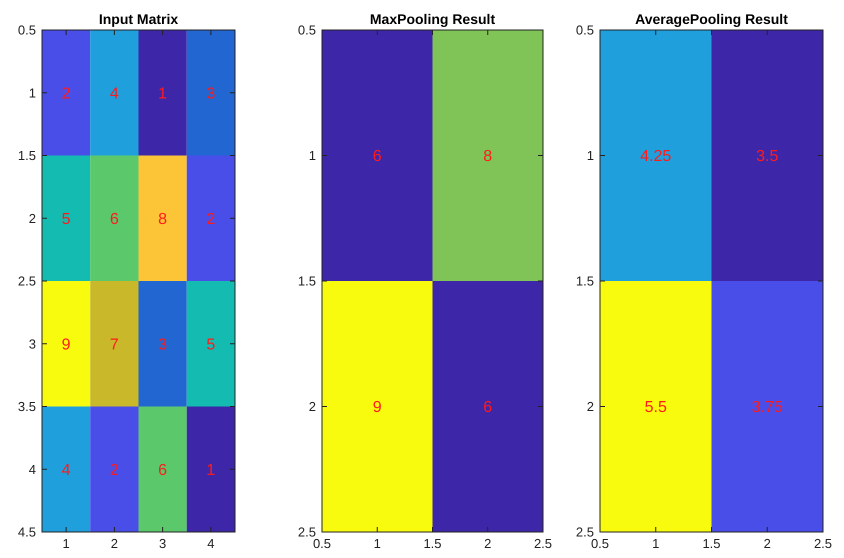 This screenshot has height=558, width=844. What do you see at coordinates (27, 532) in the screenshot?
I see `y-tick-label: 4.5` at bounding box center [27, 532].